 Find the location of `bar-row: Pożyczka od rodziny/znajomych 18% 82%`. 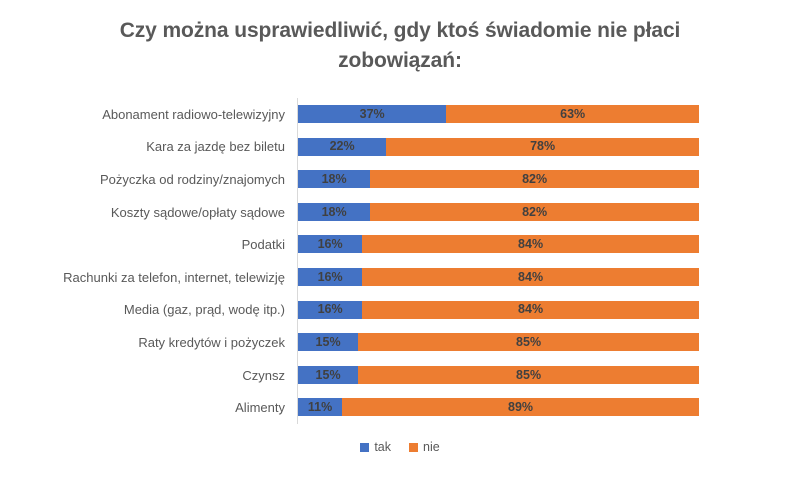

bar-row: Pożyczka od rodziny/znajomych 18% 82% is located at coordinates (400, 179).